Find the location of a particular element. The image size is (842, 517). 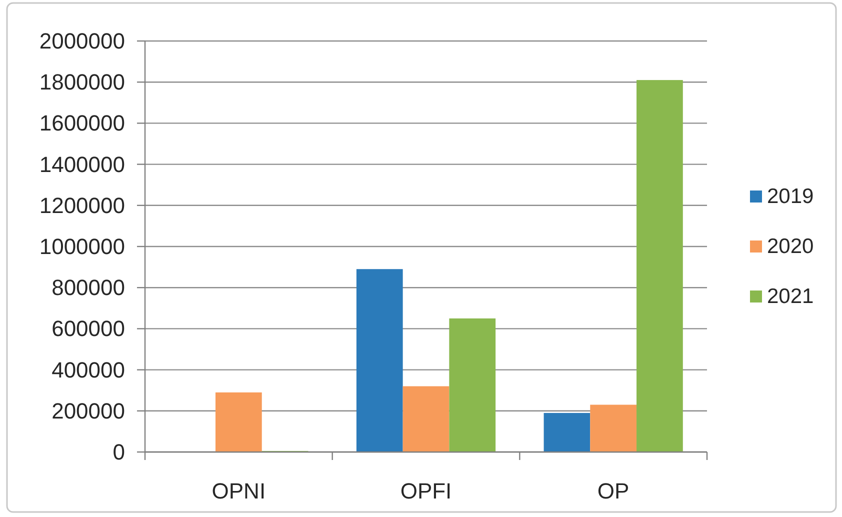

y-tick-label: 200000 is located at coordinates (88, 411).